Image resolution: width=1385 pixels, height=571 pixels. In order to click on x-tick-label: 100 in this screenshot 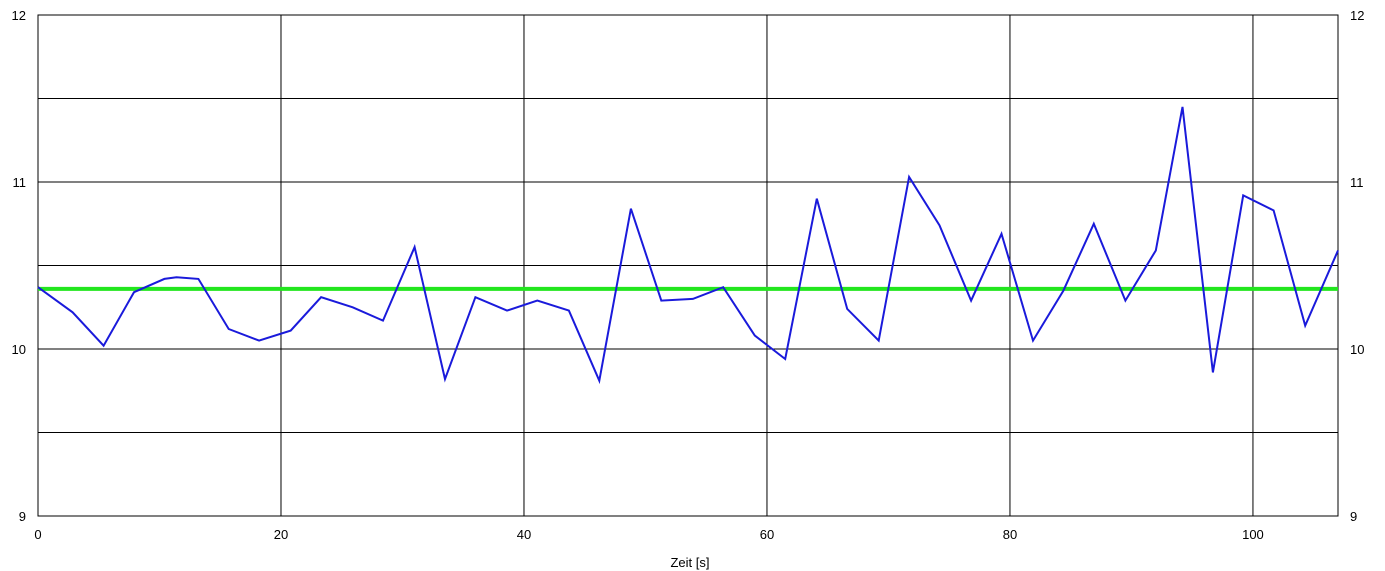, I will do `click(1253, 534)`.